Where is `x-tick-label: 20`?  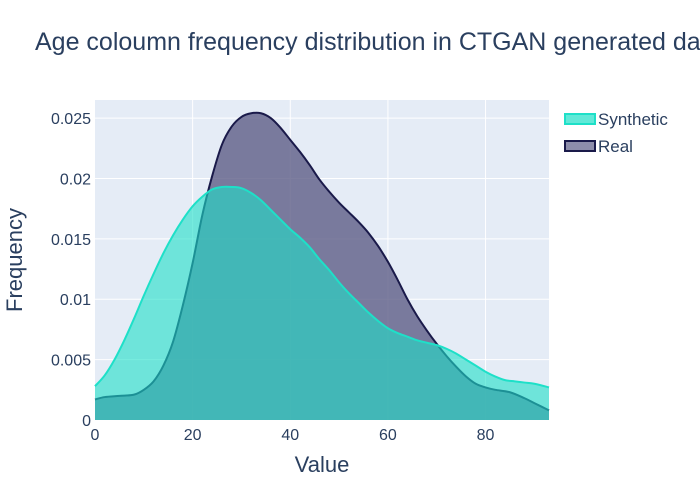
x-tick-label: 20 is located at coordinates (193, 435).